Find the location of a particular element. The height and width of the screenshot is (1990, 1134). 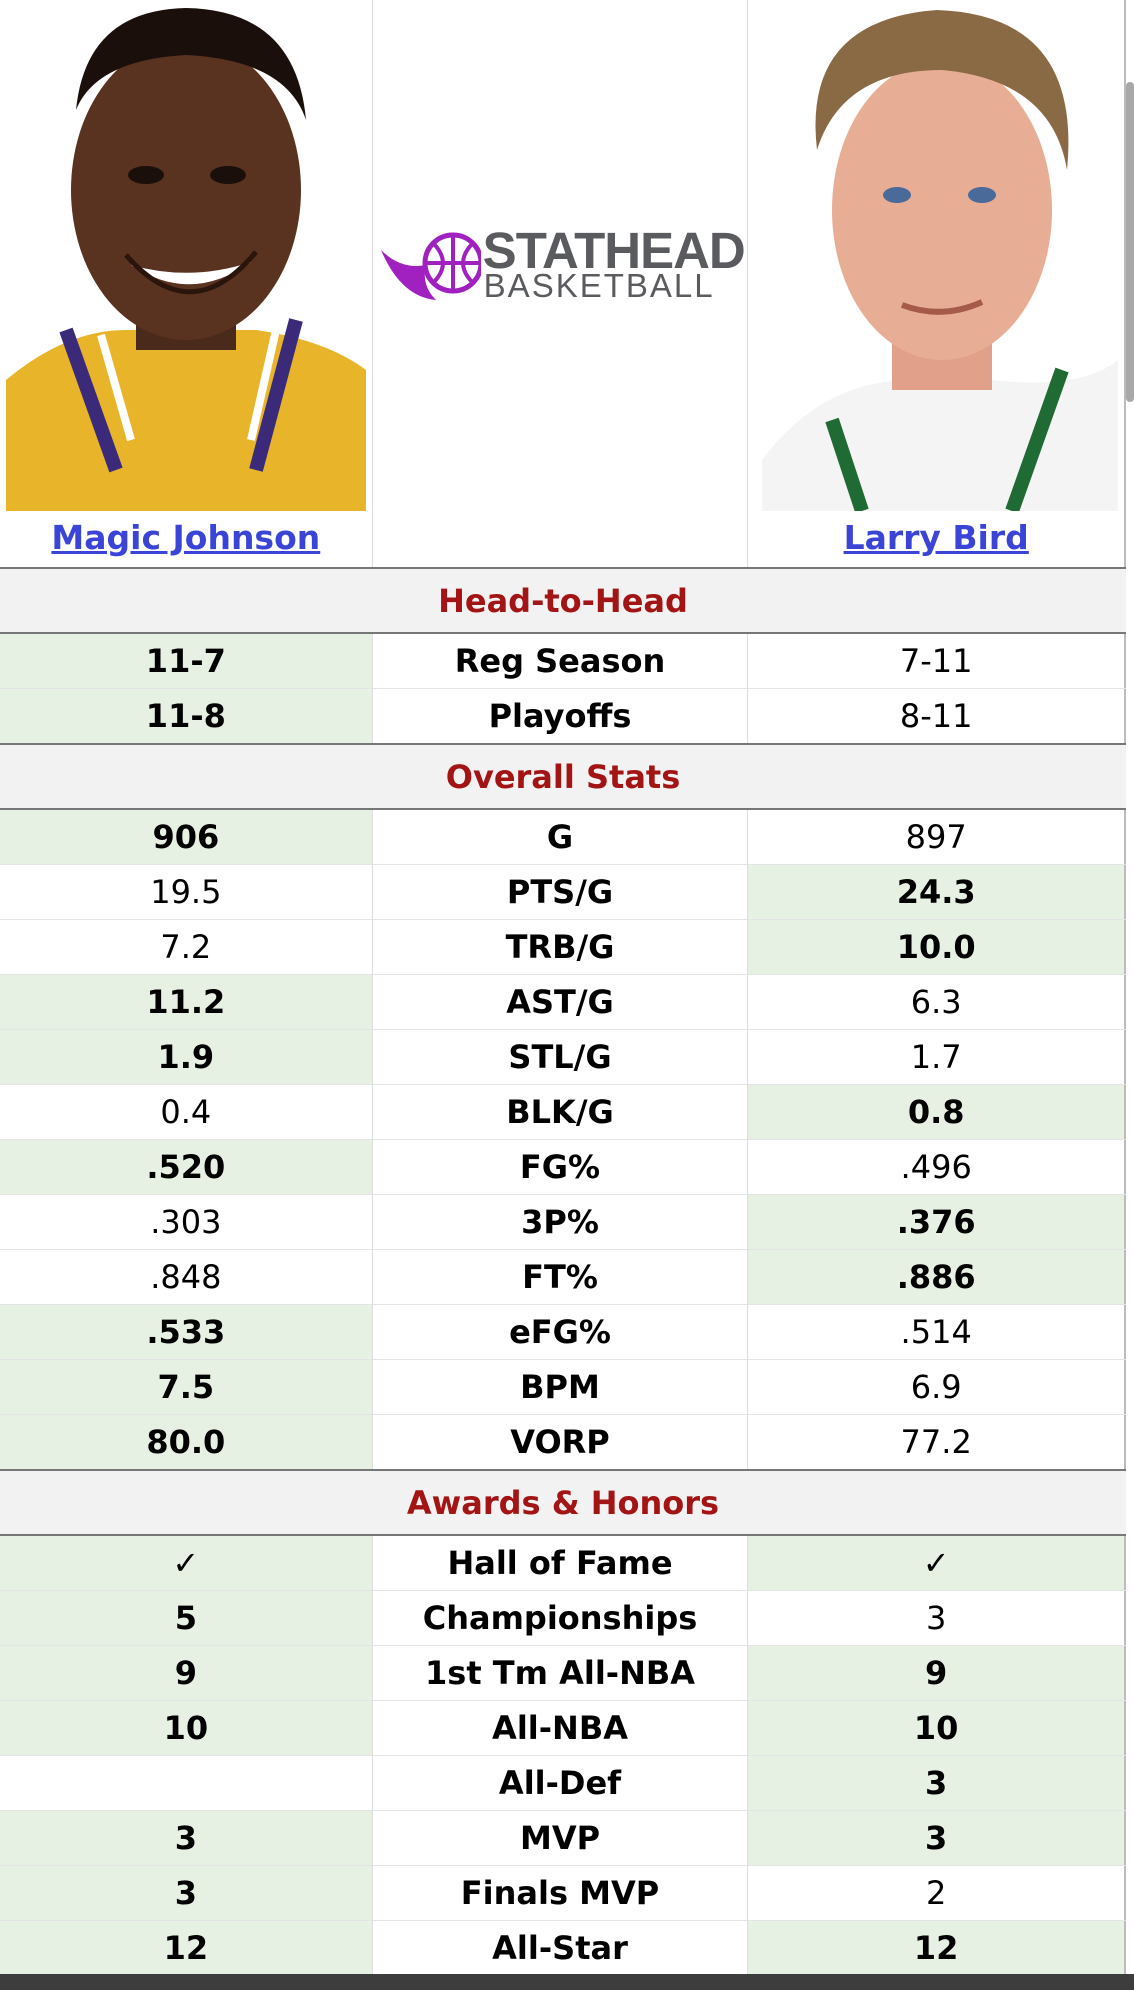

stat-row: 19.5 PTS/G 24.3 is located at coordinates (563, 892).